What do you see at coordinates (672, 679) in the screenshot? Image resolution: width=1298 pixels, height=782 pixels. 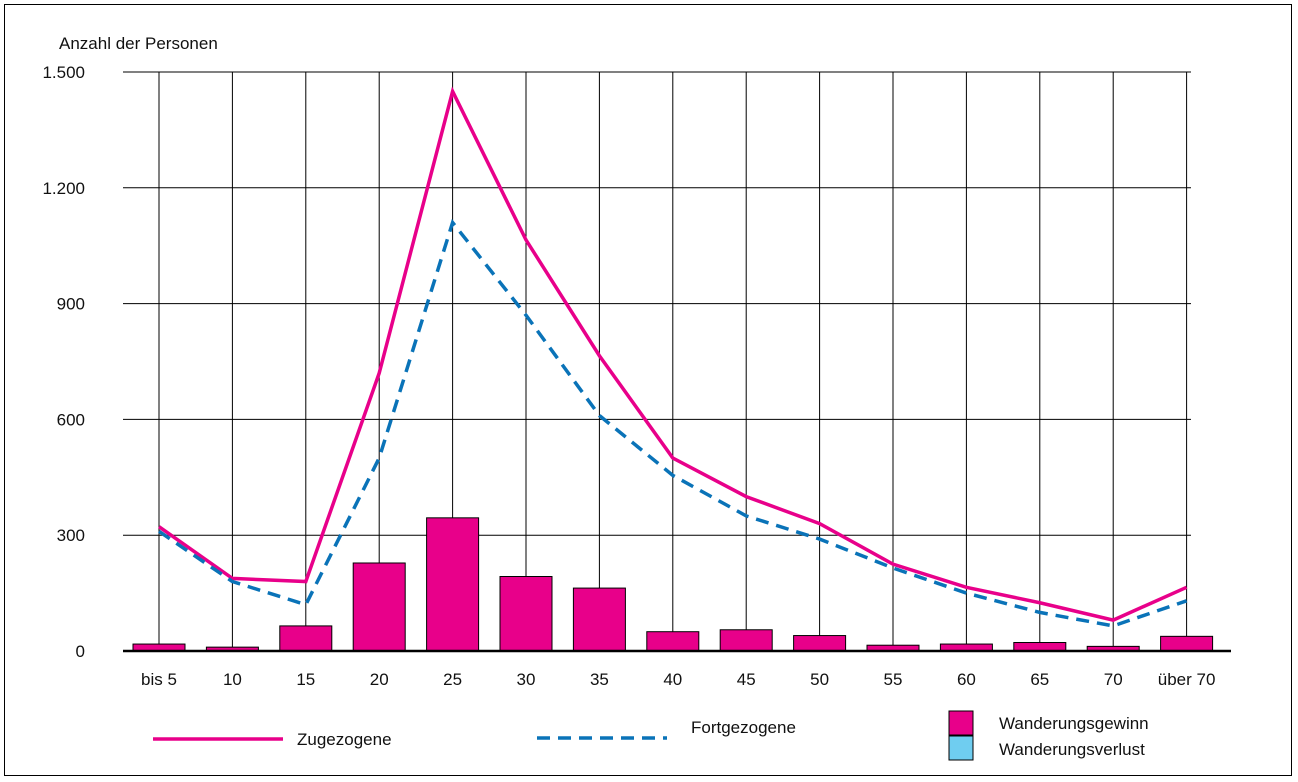 I see `x-tick-label: 40` at bounding box center [672, 679].